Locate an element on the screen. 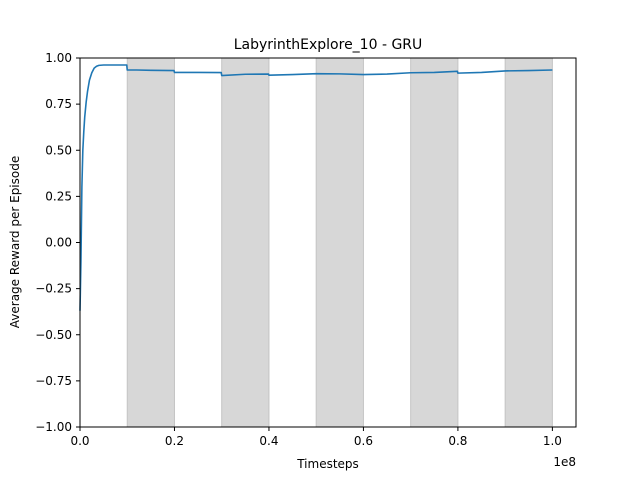 This screenshot has height=484, width=640. y-tick-label: −1.00 is located at coordinates (53, 427).